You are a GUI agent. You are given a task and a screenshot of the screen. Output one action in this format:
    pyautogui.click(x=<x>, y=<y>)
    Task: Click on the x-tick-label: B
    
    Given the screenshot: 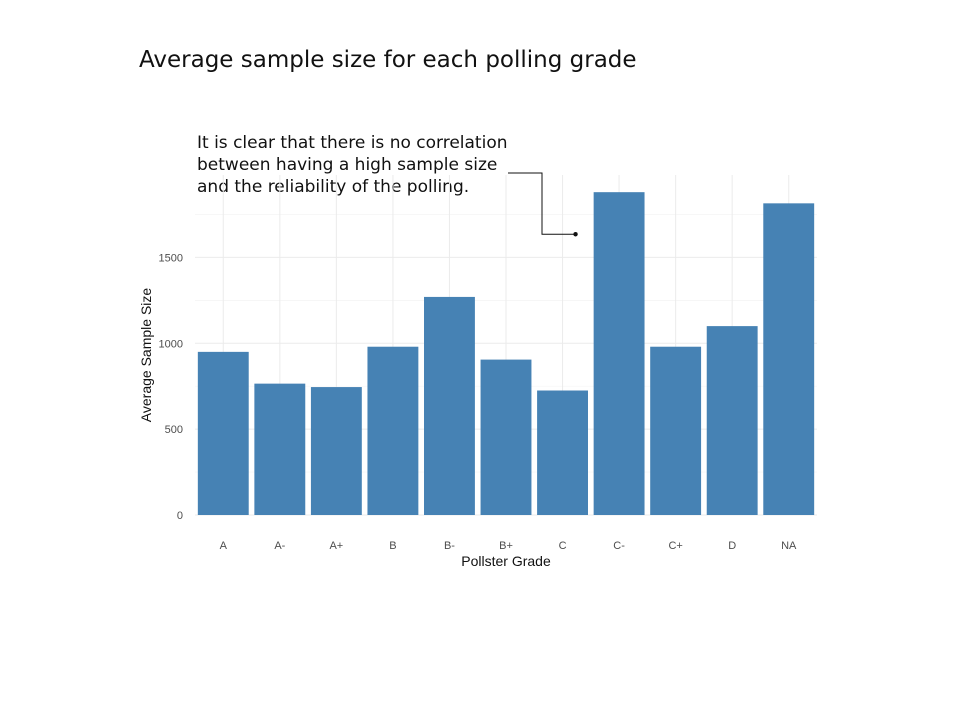 What is the action you would take?
    pyautogui.click(x=392, y=546)
    